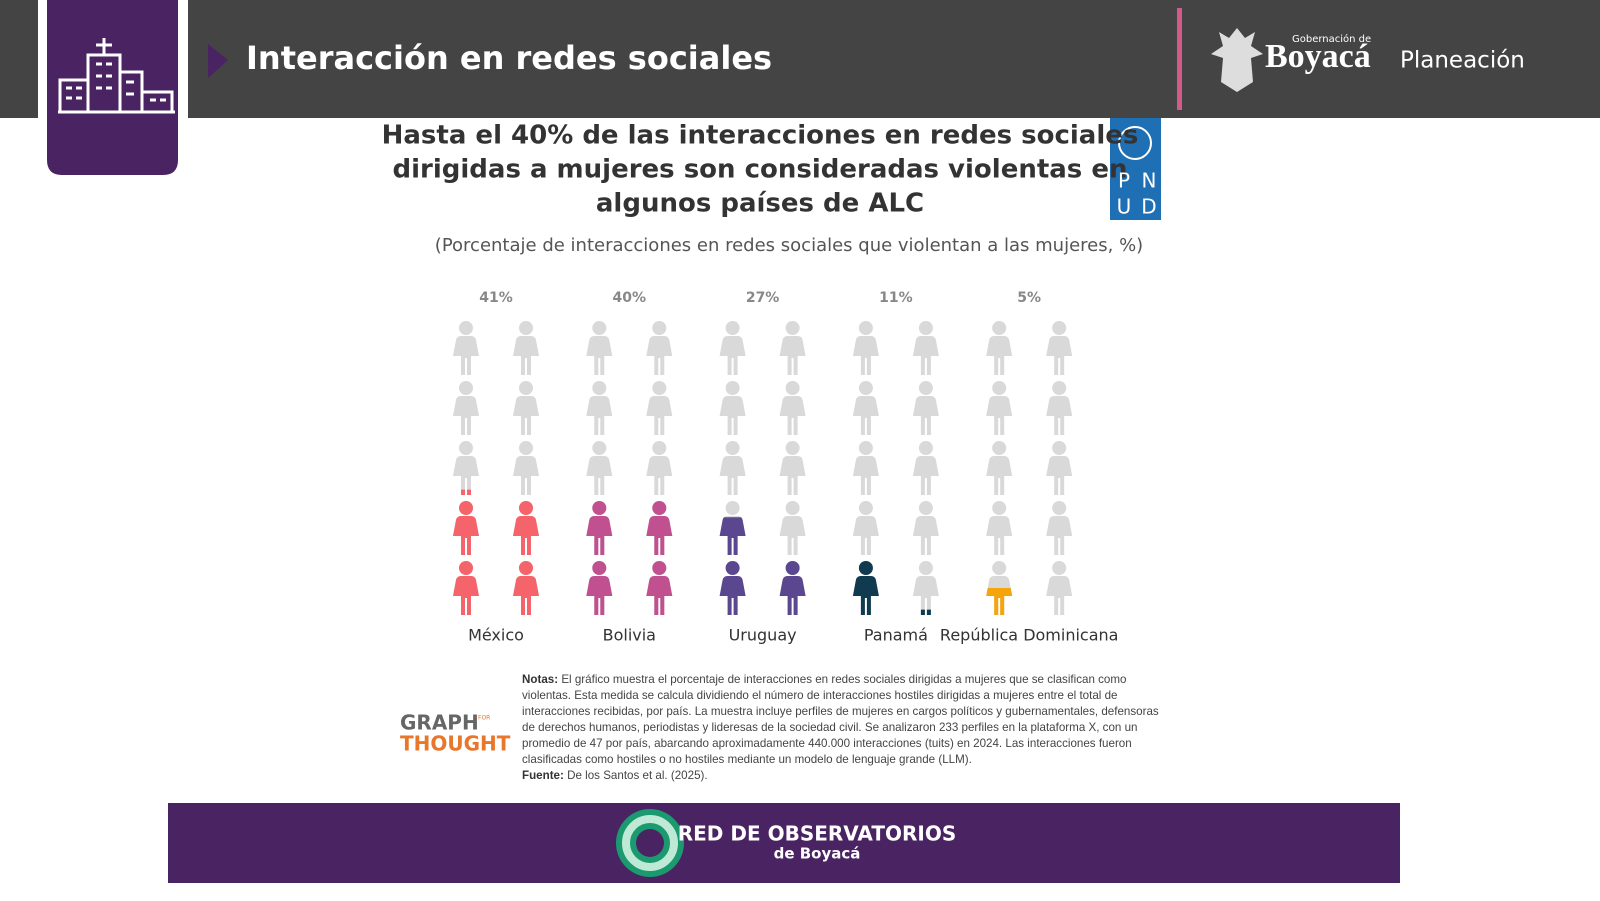  What do you see at coordinates (218, 61) in the screenshot?
I see `header-arrow` at bounding box center [218, 61].